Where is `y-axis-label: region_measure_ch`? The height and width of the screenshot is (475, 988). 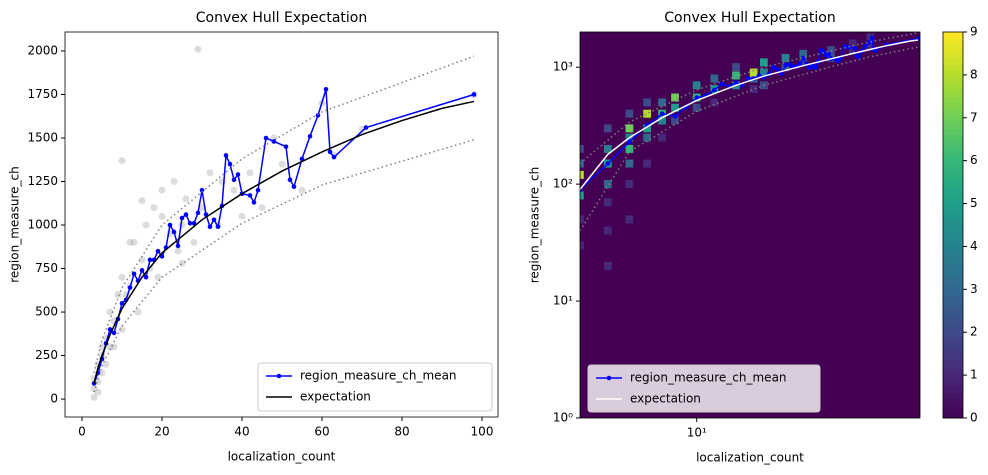
y-axis-label: region_measure_ch is located at coordinates (535, 225).